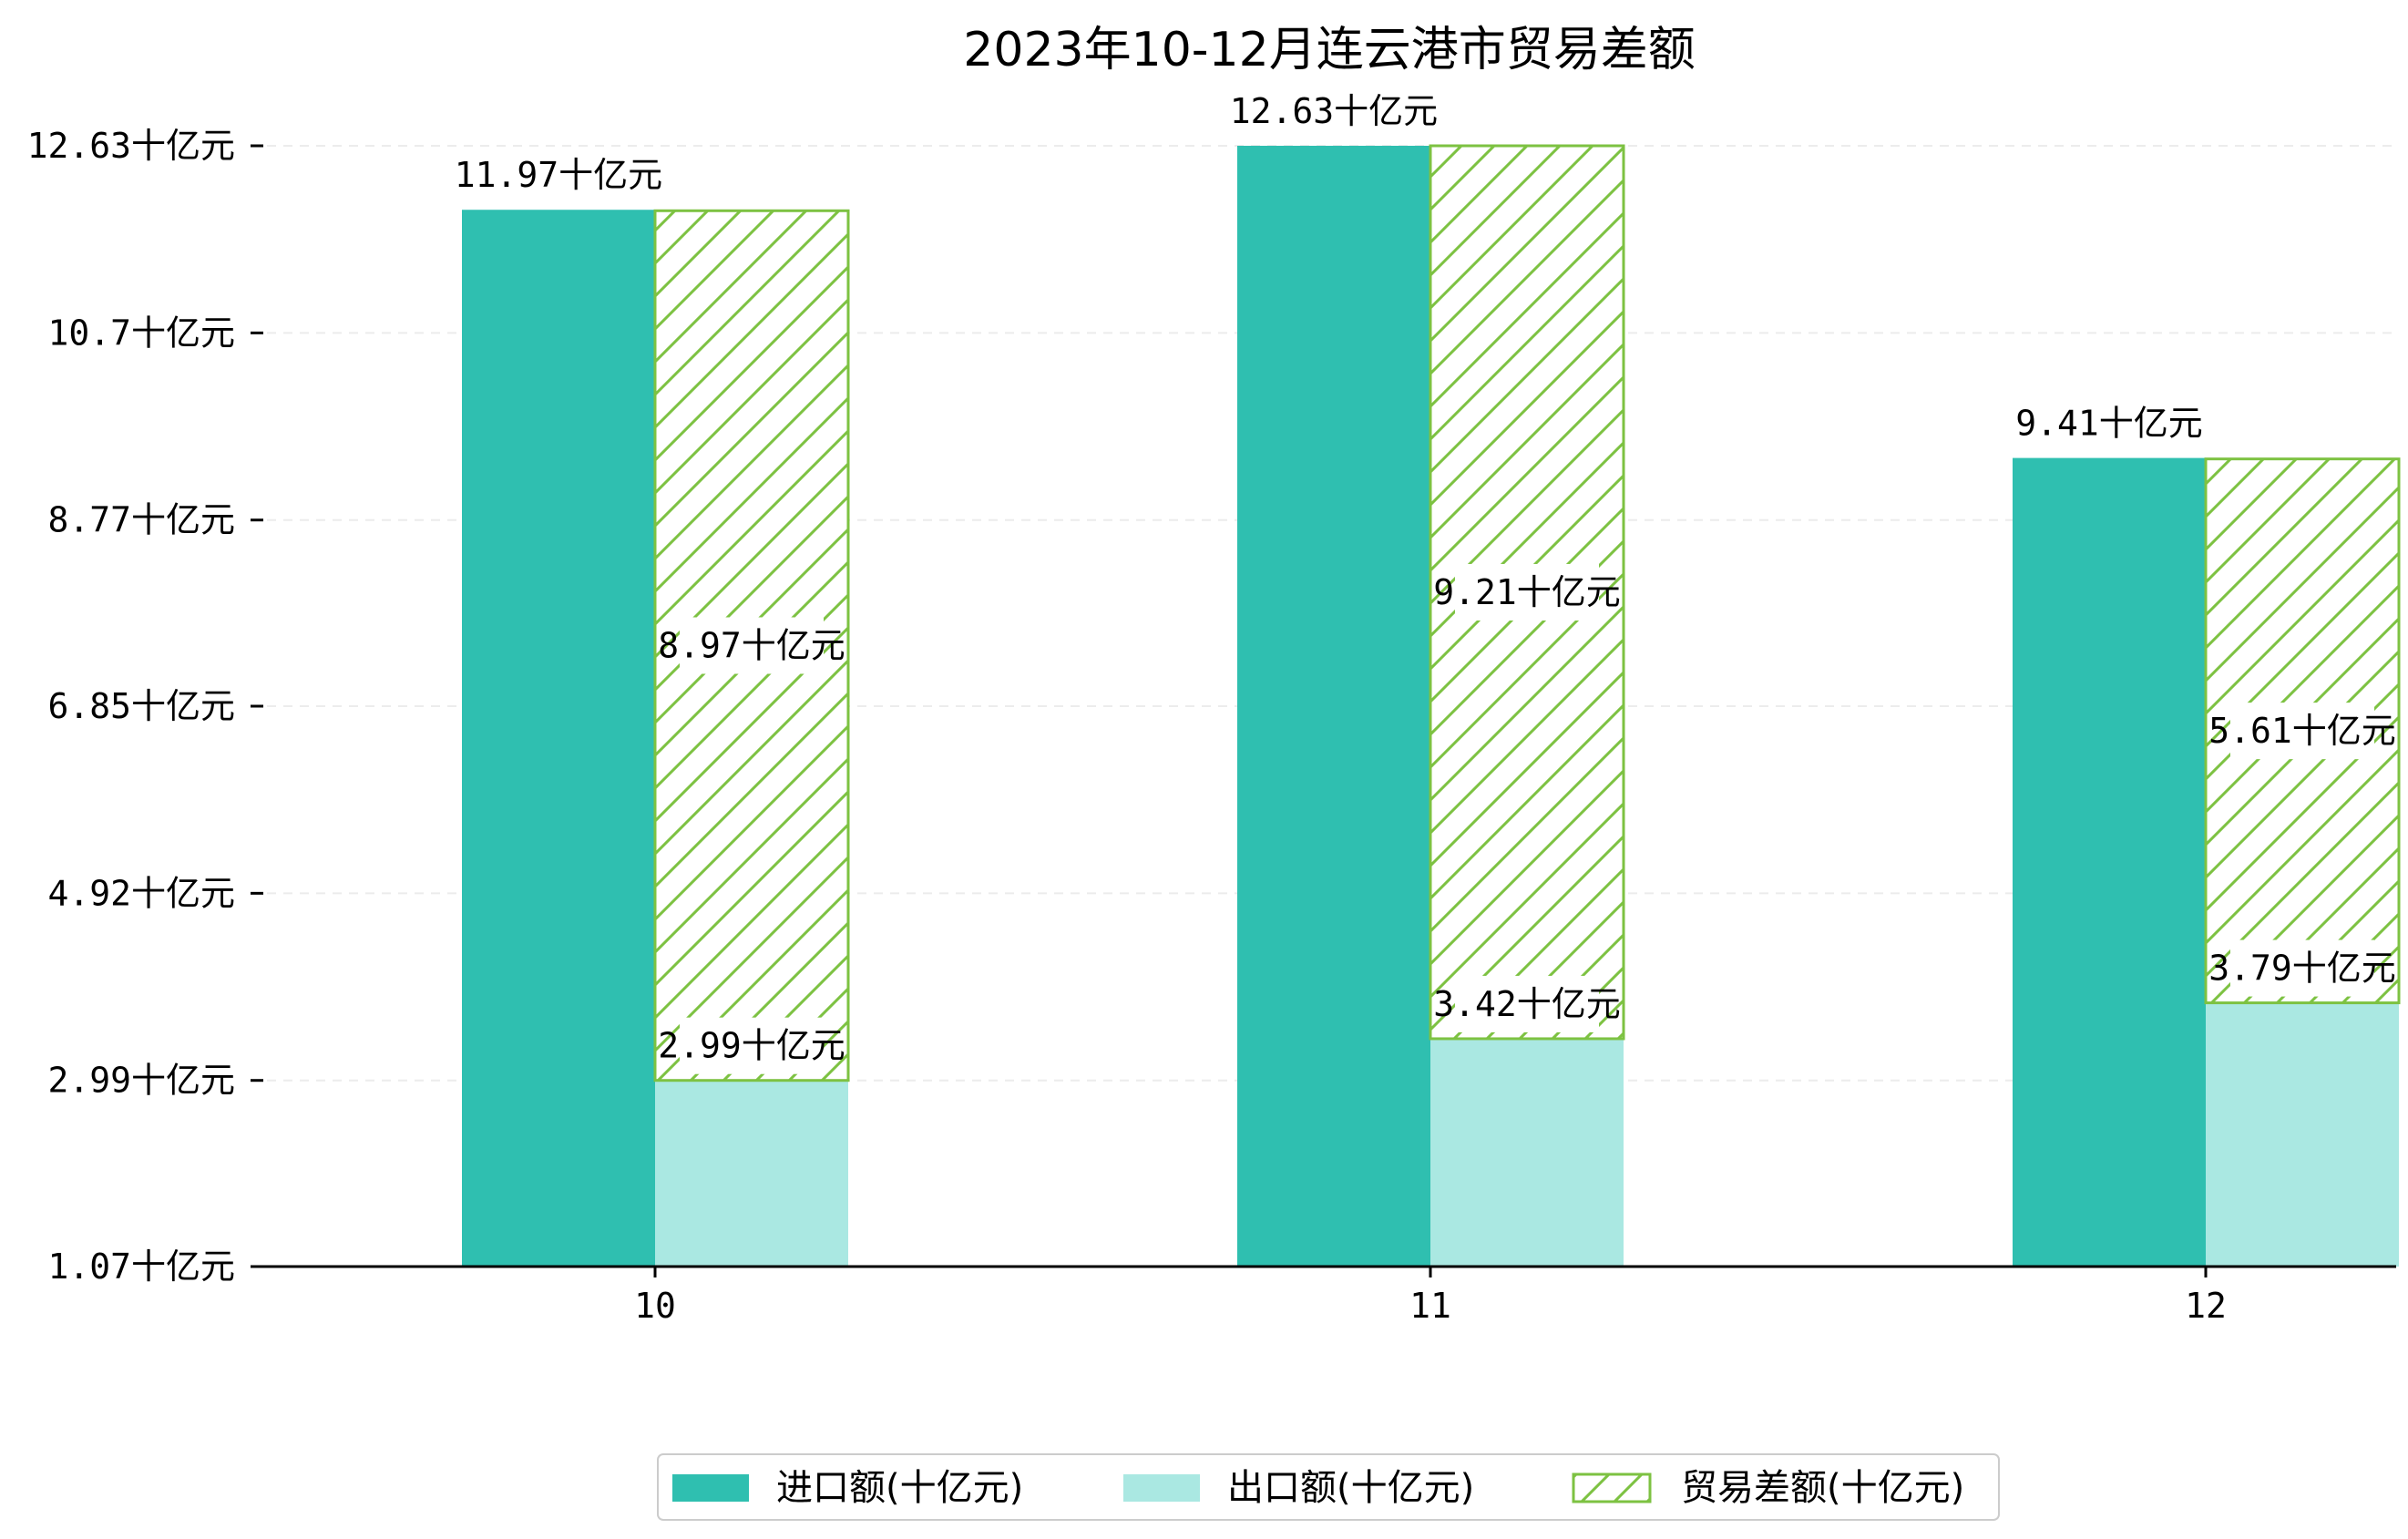  I want to click on export-value-label-text: 2.99十亿元, so click(752, 1046).